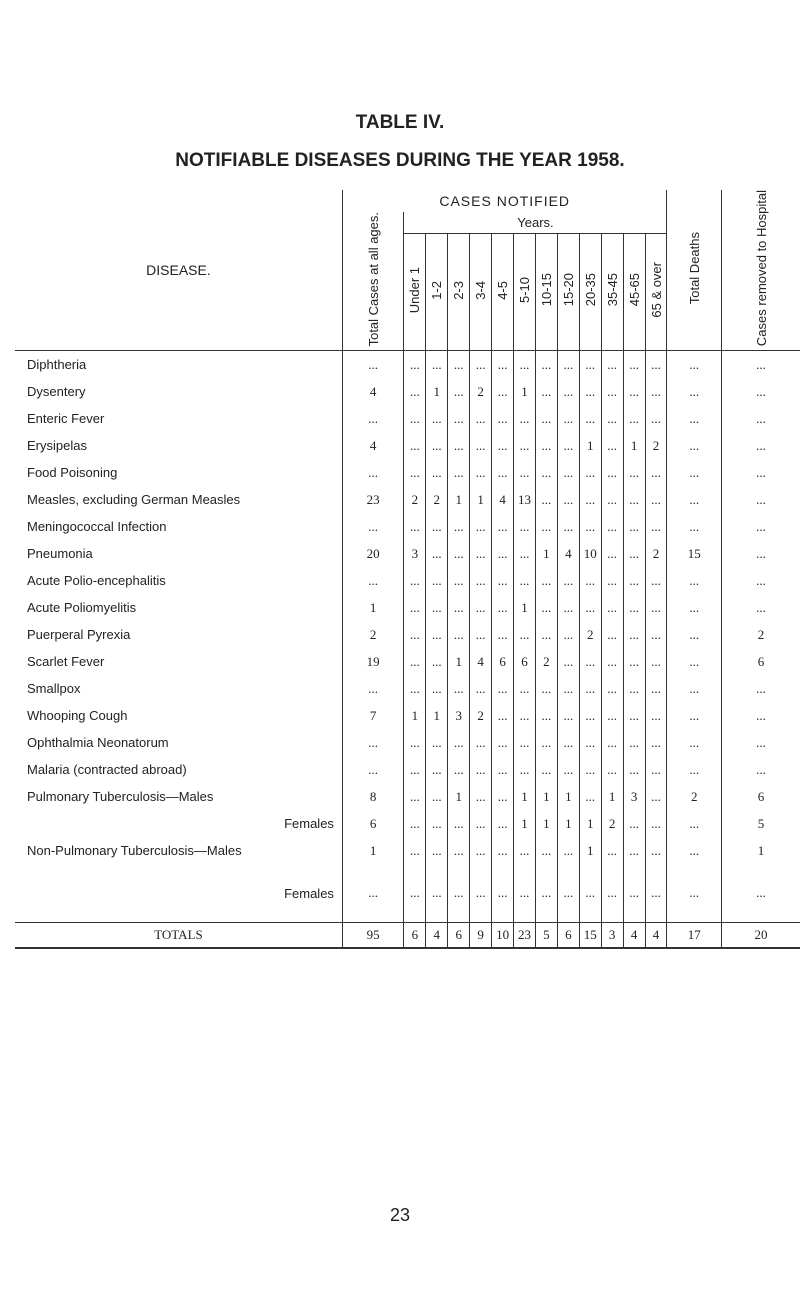  I want to click on column-header-text: 15-20, so click(568, 290).